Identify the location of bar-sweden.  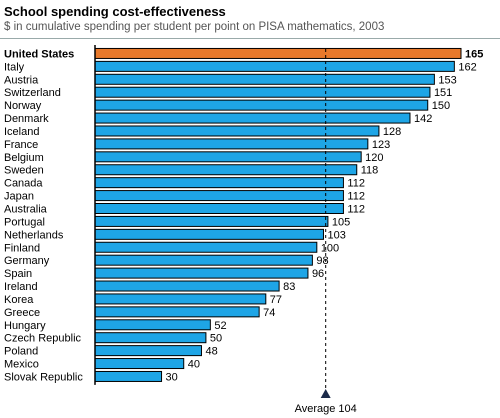
(226, 170).